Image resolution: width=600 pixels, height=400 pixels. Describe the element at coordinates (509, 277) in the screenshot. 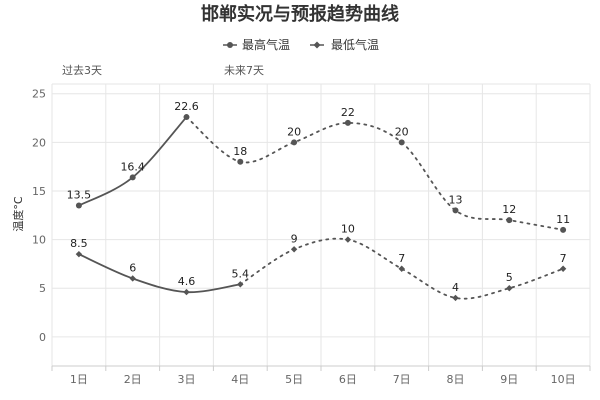

I see `data-label-min: 5` at that location.